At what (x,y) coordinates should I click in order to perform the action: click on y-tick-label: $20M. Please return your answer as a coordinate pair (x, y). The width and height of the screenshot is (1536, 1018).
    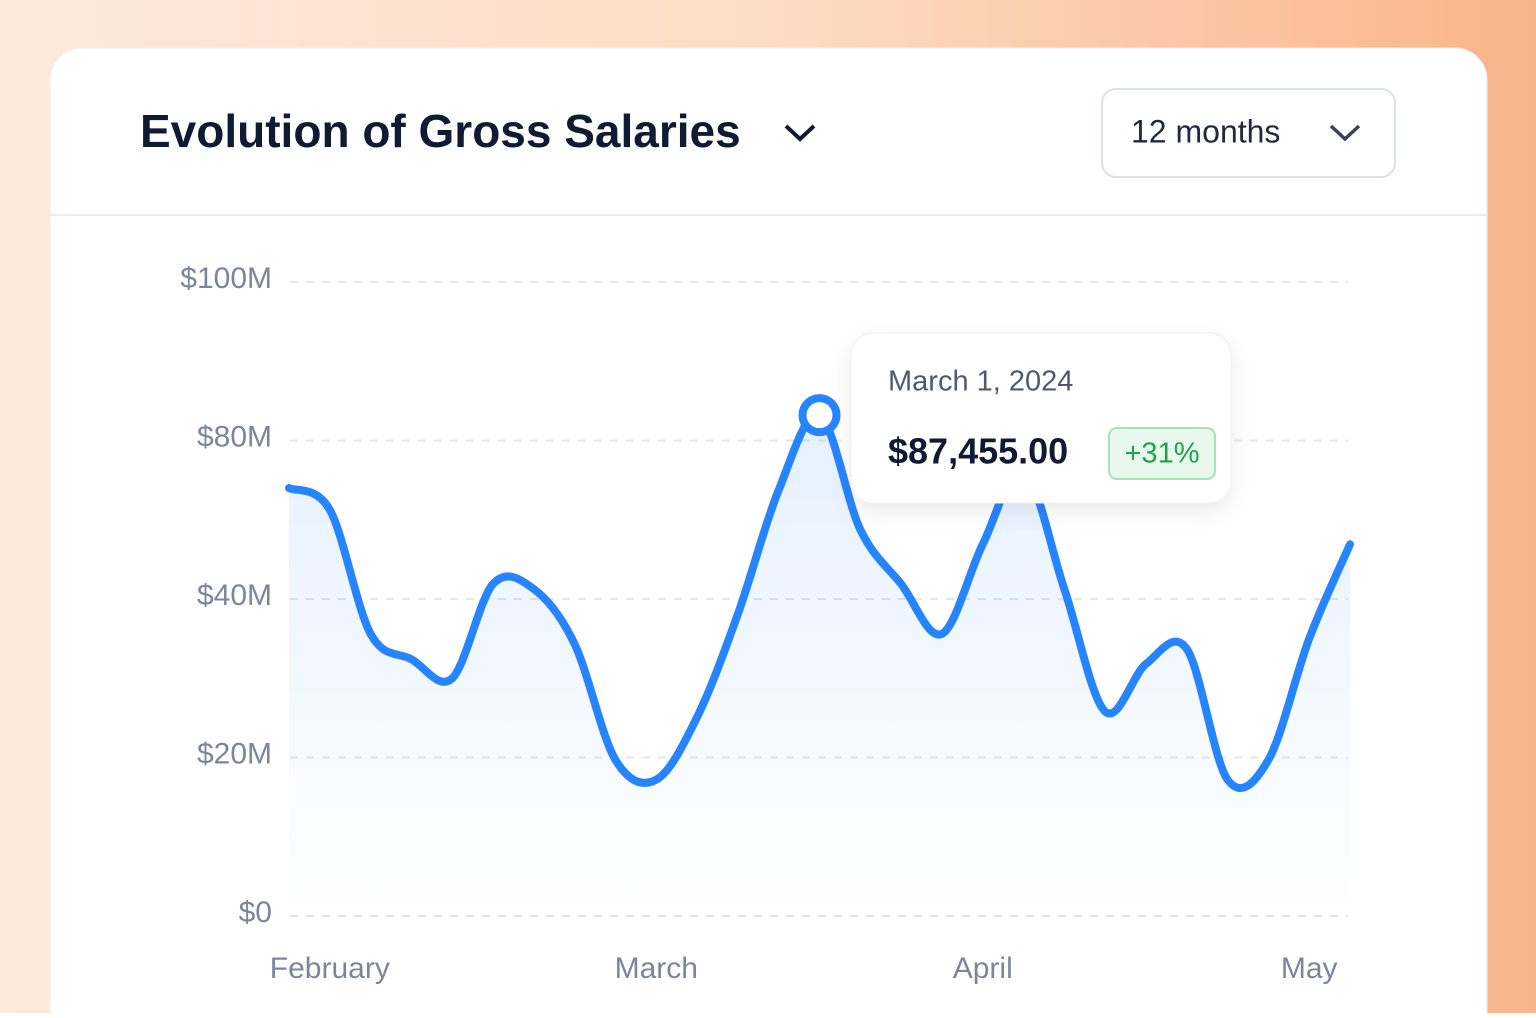
    Looking at the image, I should click on (234, 753).